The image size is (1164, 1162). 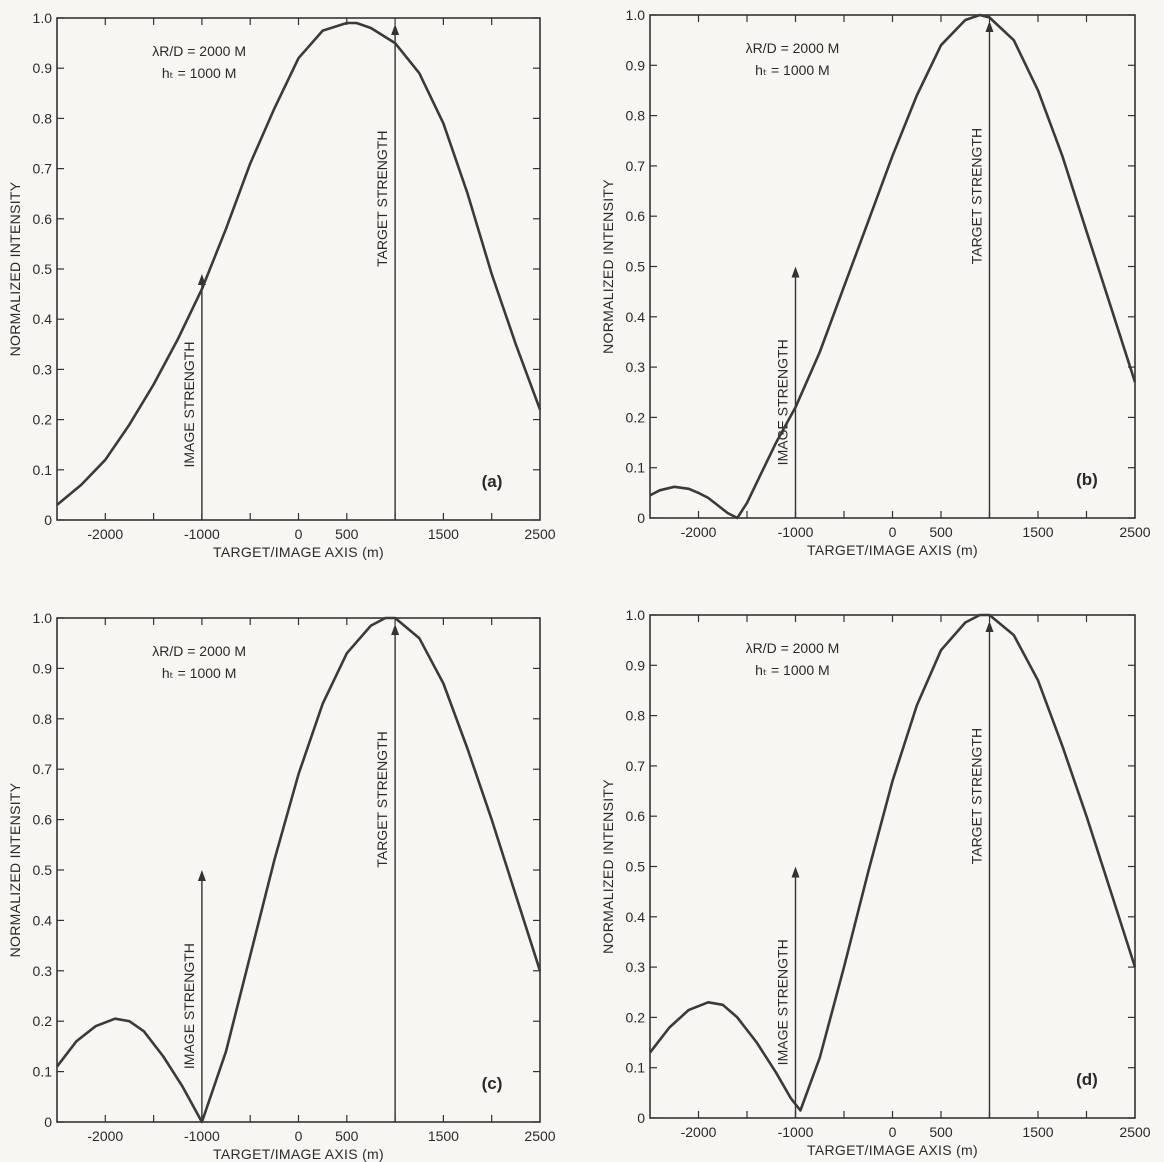 I want to click on y-tick-label: 0.7, so click(x=43, y=769).